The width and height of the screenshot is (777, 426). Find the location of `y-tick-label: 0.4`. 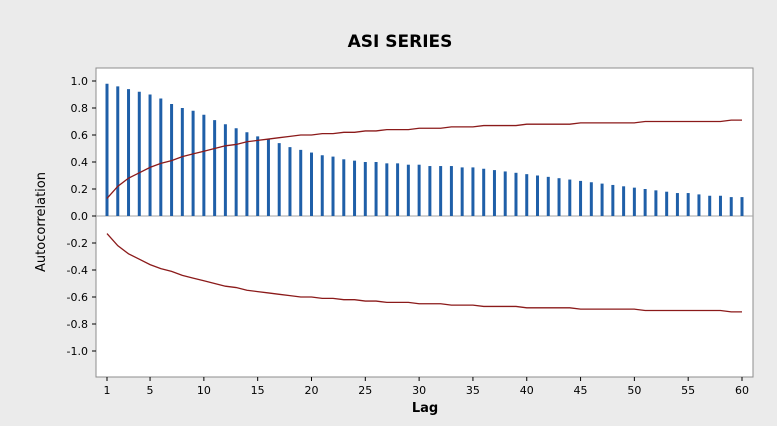

y-tick-label: 0.4 is located at coordinates (80, 162).